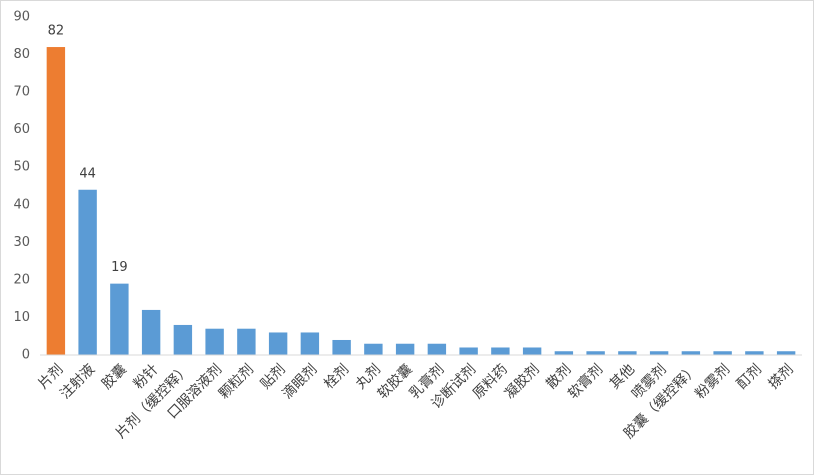 Image resolution: width=814 pixels, height=475 pixels. What do you see at coordinates (87, 173) in the screenshot?
I see `data-label: 44` at bounding box center [87, 173].